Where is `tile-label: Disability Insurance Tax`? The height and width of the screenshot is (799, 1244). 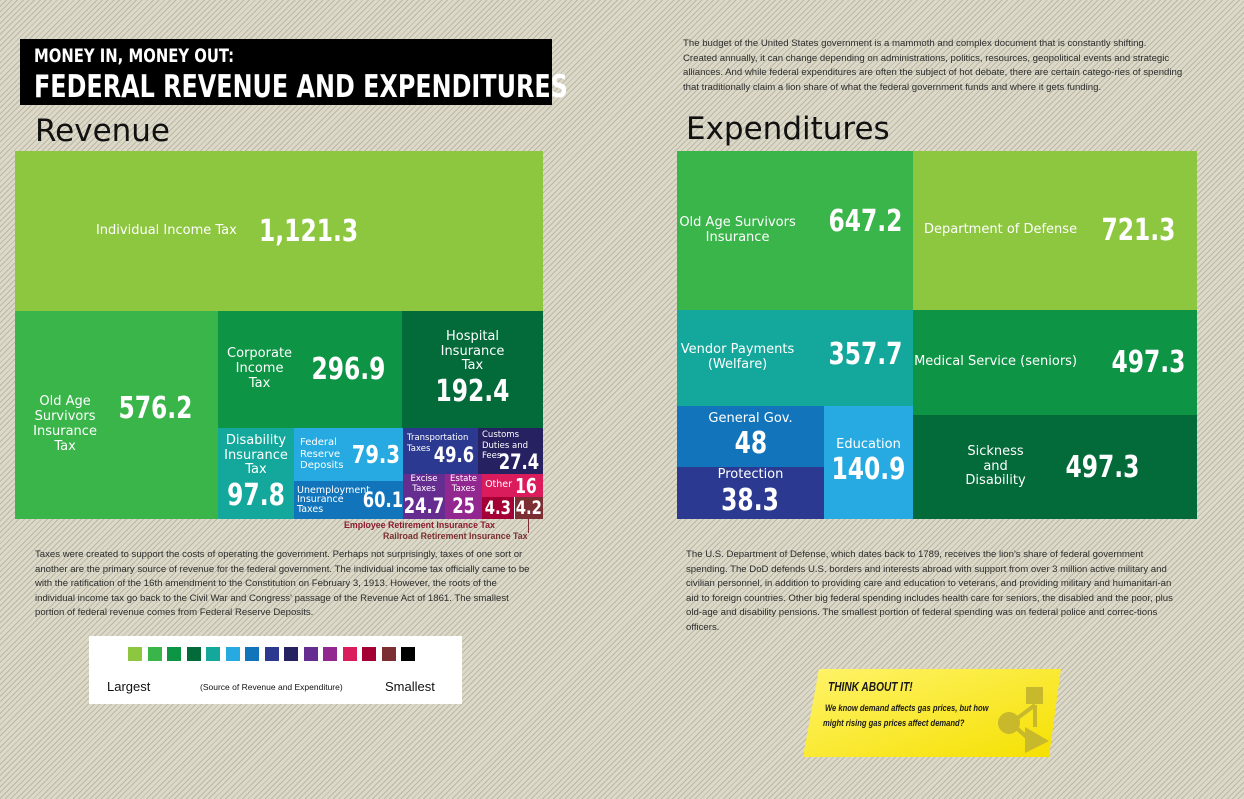 tile-label: Disability Insurance Tax is located at coordinates (256, 455).